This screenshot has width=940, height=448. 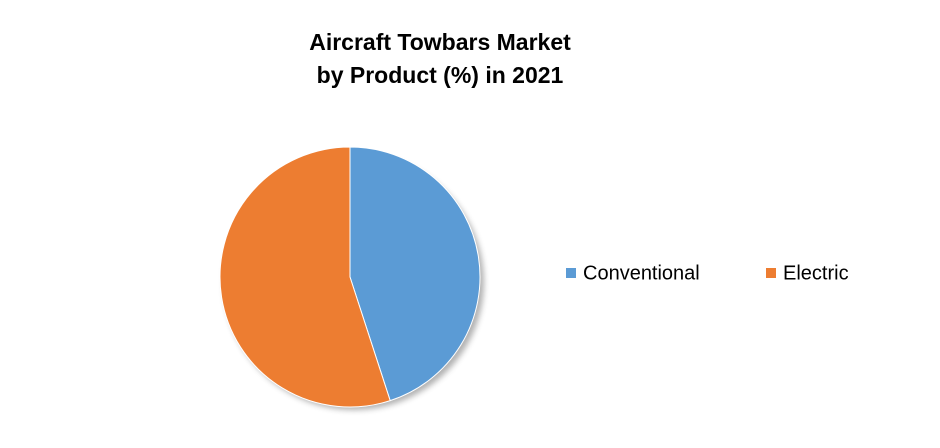 What do you see at coordinates (641, 273) in the screenshot?
I see `legend-label: Conventional` at bounding box center [641, 273].